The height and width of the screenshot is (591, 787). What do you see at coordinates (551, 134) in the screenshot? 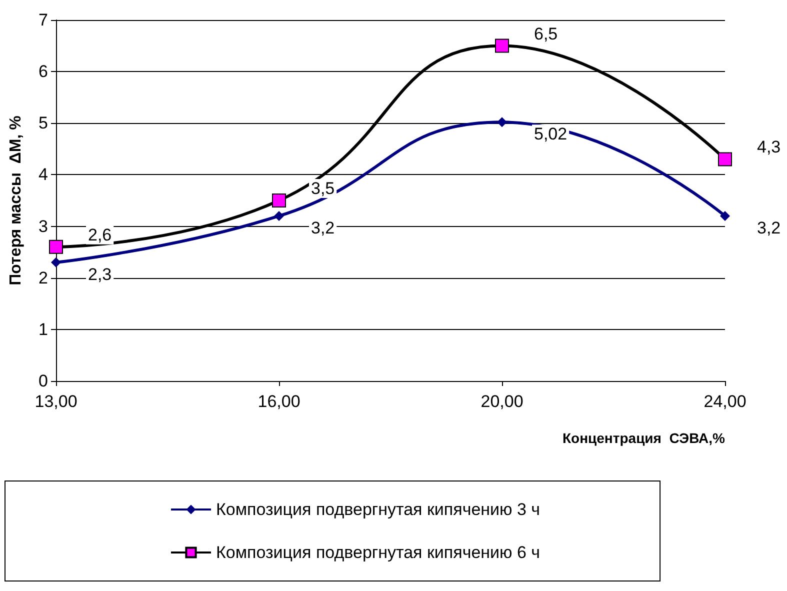
I see `data-label: 5,02` at bounding box center [551, 134].